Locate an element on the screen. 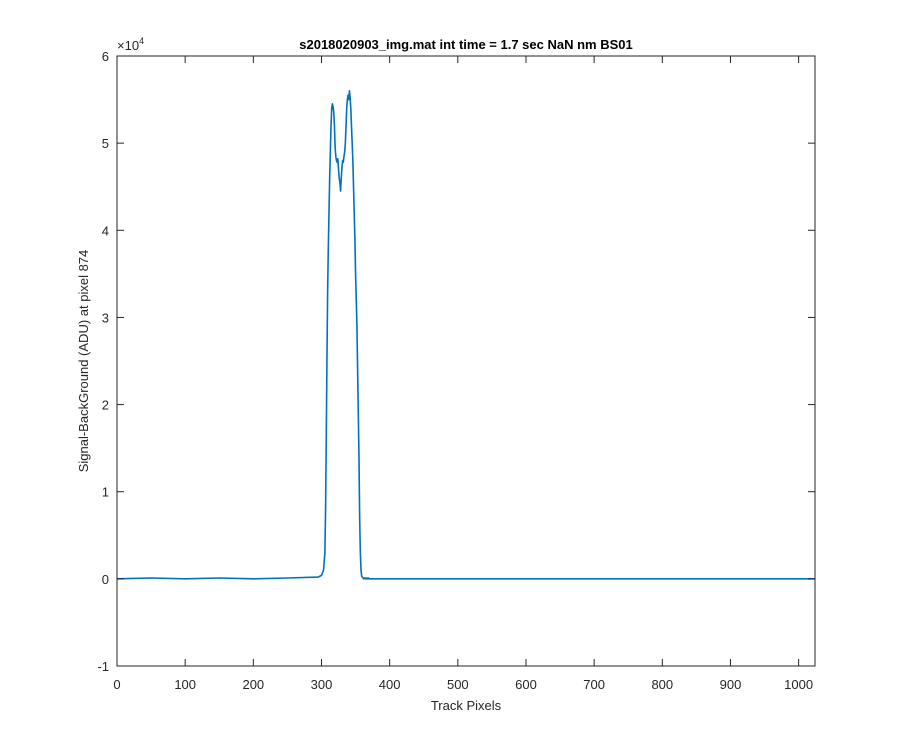 This screenshot has width=900, height=750. svg-text: ×10⁴ is located at coordinates (130, 44).